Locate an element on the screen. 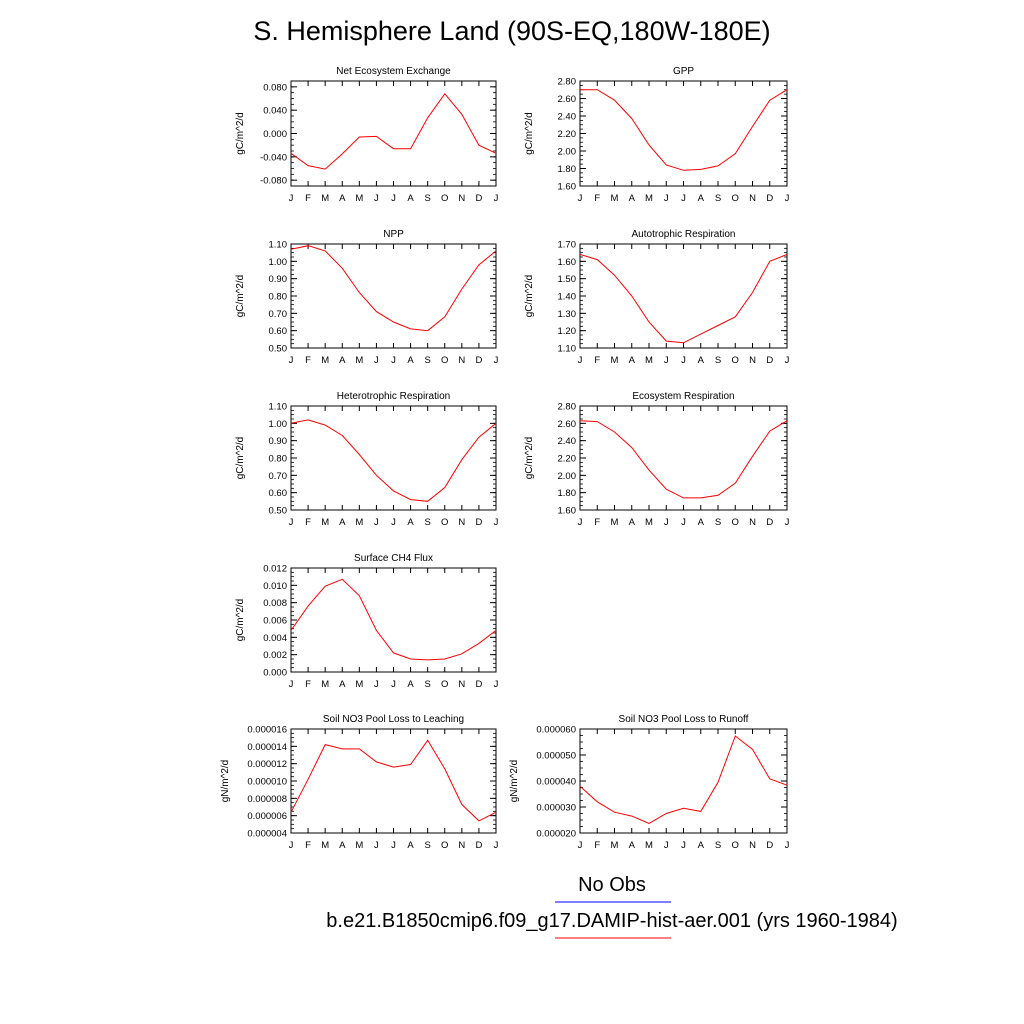 The image size is (1024, 1024). y-tick-label: 0.000050 is located at coordinates (556, 756).